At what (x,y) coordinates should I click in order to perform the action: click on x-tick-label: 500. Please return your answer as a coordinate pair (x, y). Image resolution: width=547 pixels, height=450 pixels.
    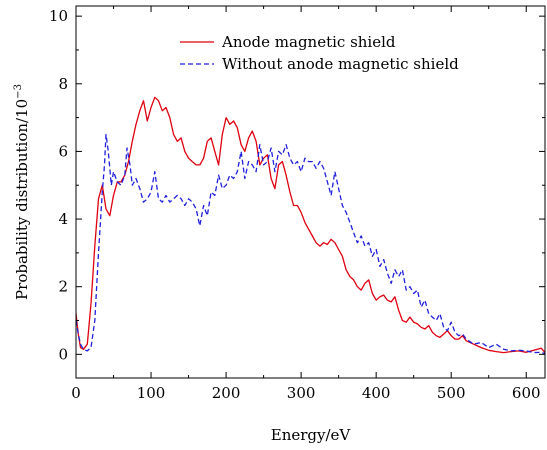
    Looking at the image, I should click on (451, 393).